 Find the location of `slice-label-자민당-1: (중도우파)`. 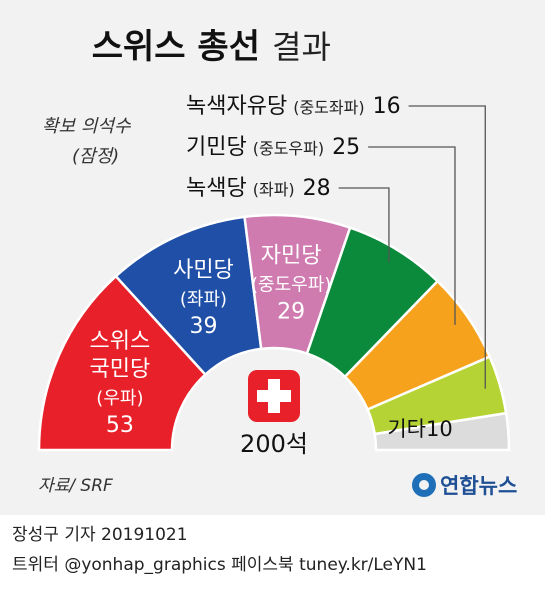

slice-label-자민당-1: (중도우파) is located at coordinates (291, 284).